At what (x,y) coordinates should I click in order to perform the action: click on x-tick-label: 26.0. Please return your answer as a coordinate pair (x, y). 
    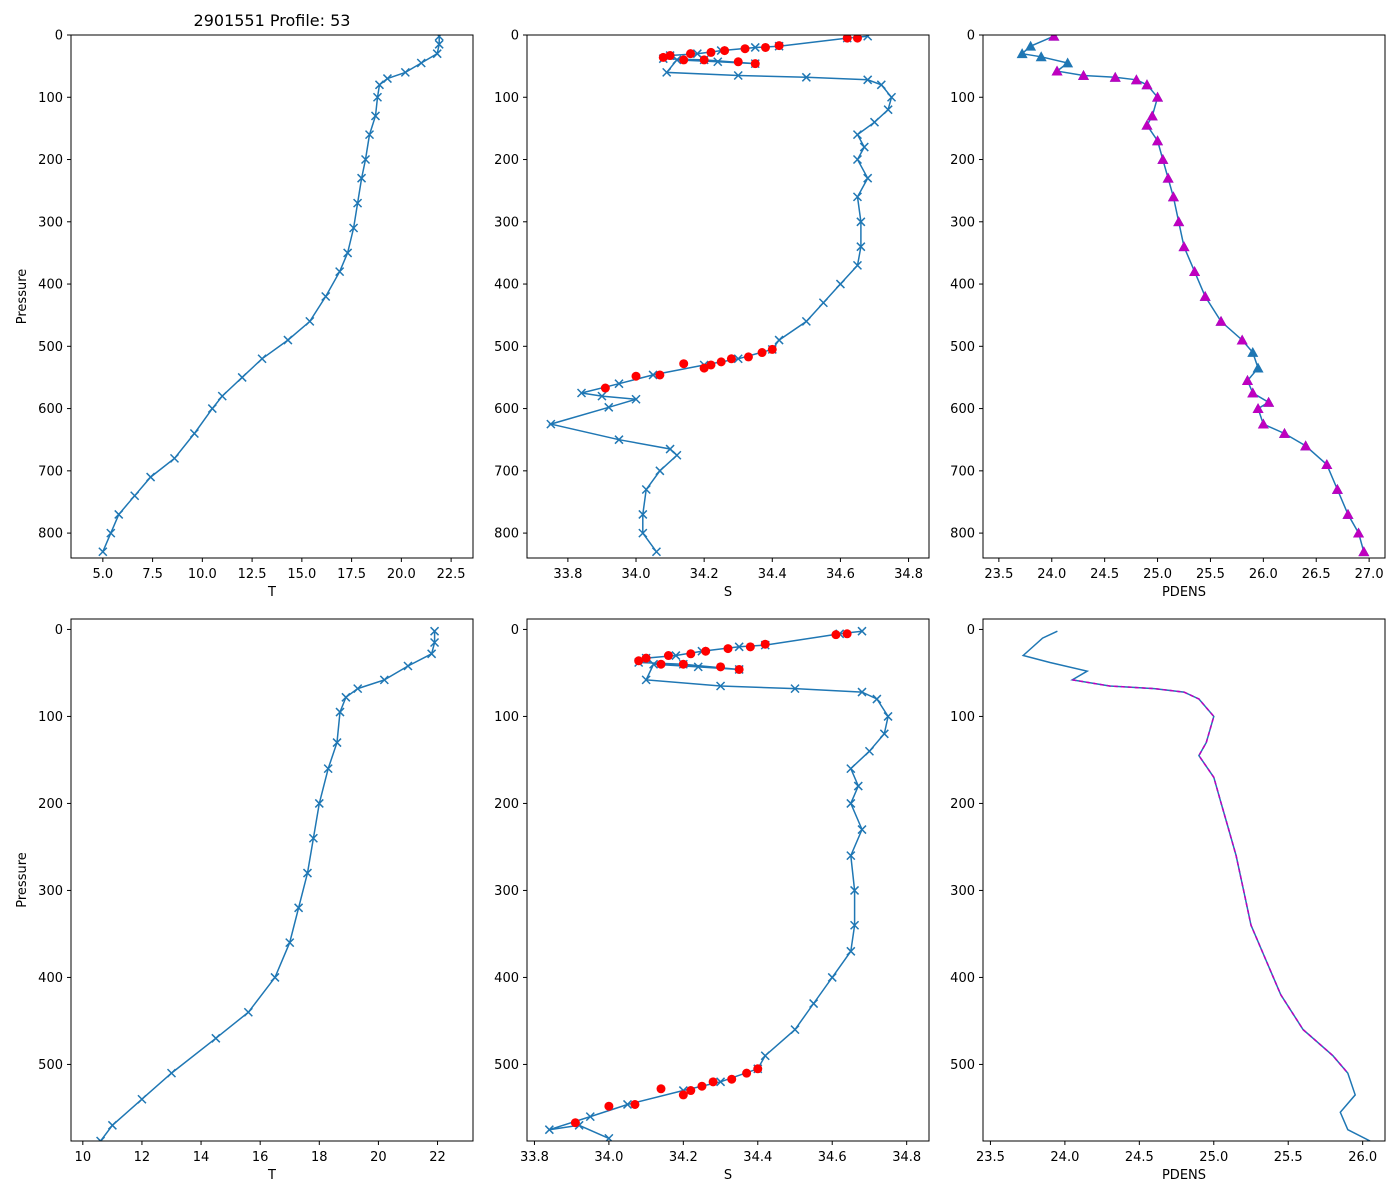
    Looking at the image, I should click on (1362, 1157).